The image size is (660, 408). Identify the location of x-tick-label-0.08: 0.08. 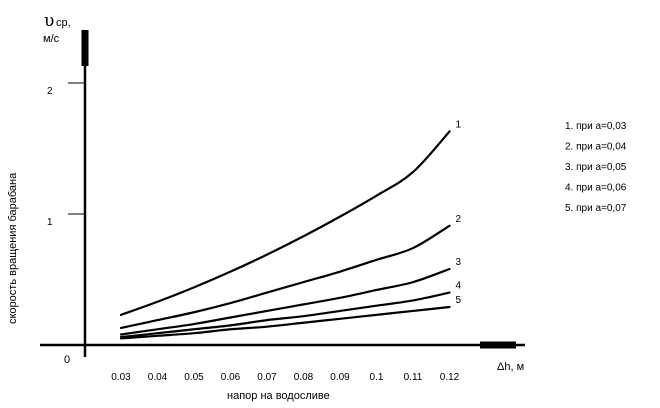
(304, 377).